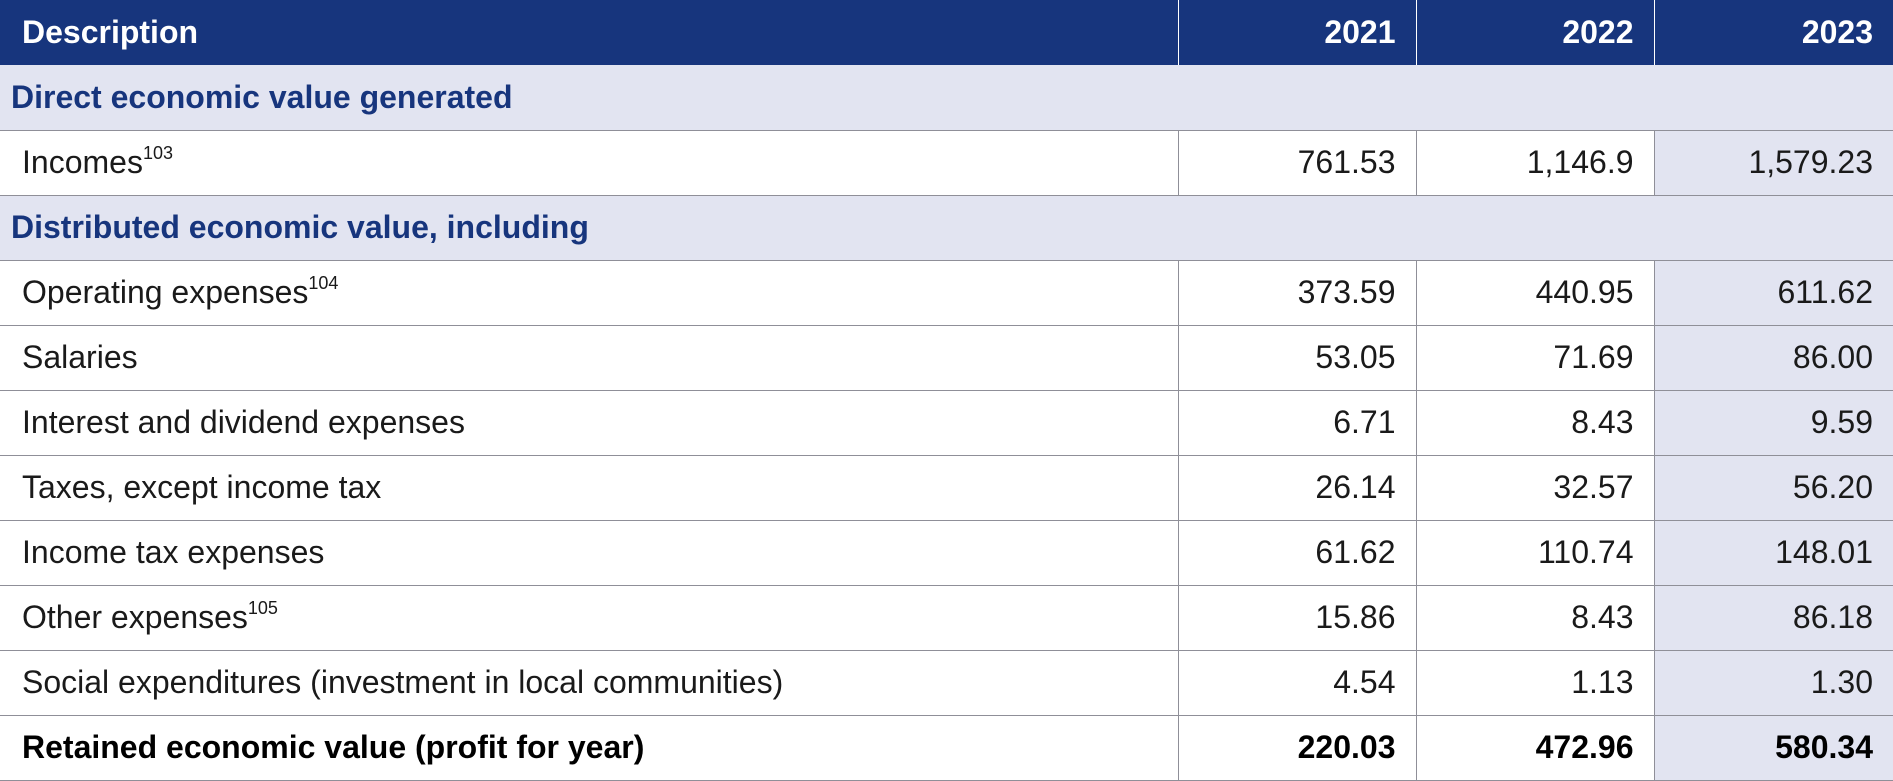 The image size is (1893, 781). I want to click on cell-2021: 53.05, so click(1297, 358).